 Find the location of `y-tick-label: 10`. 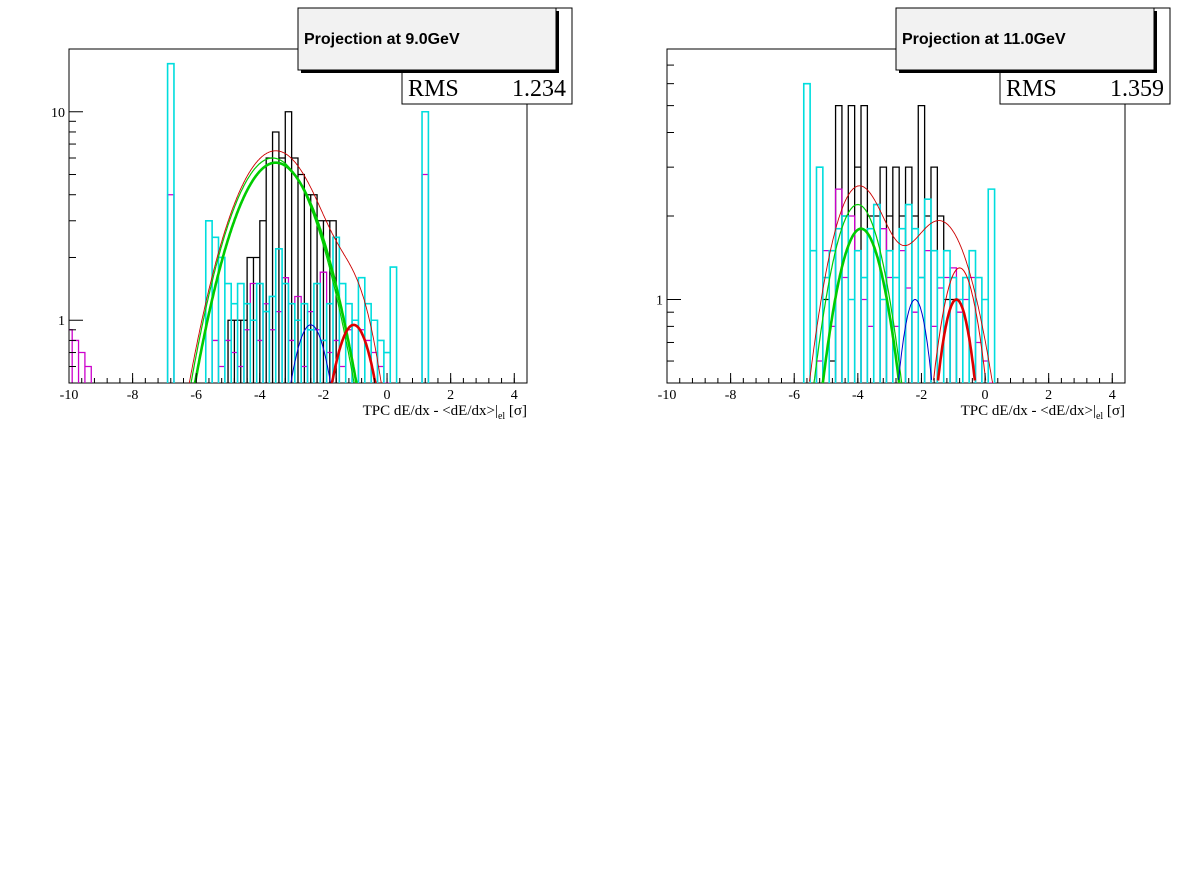

y-tick-label: 10 is located at coordinates (58, 113).